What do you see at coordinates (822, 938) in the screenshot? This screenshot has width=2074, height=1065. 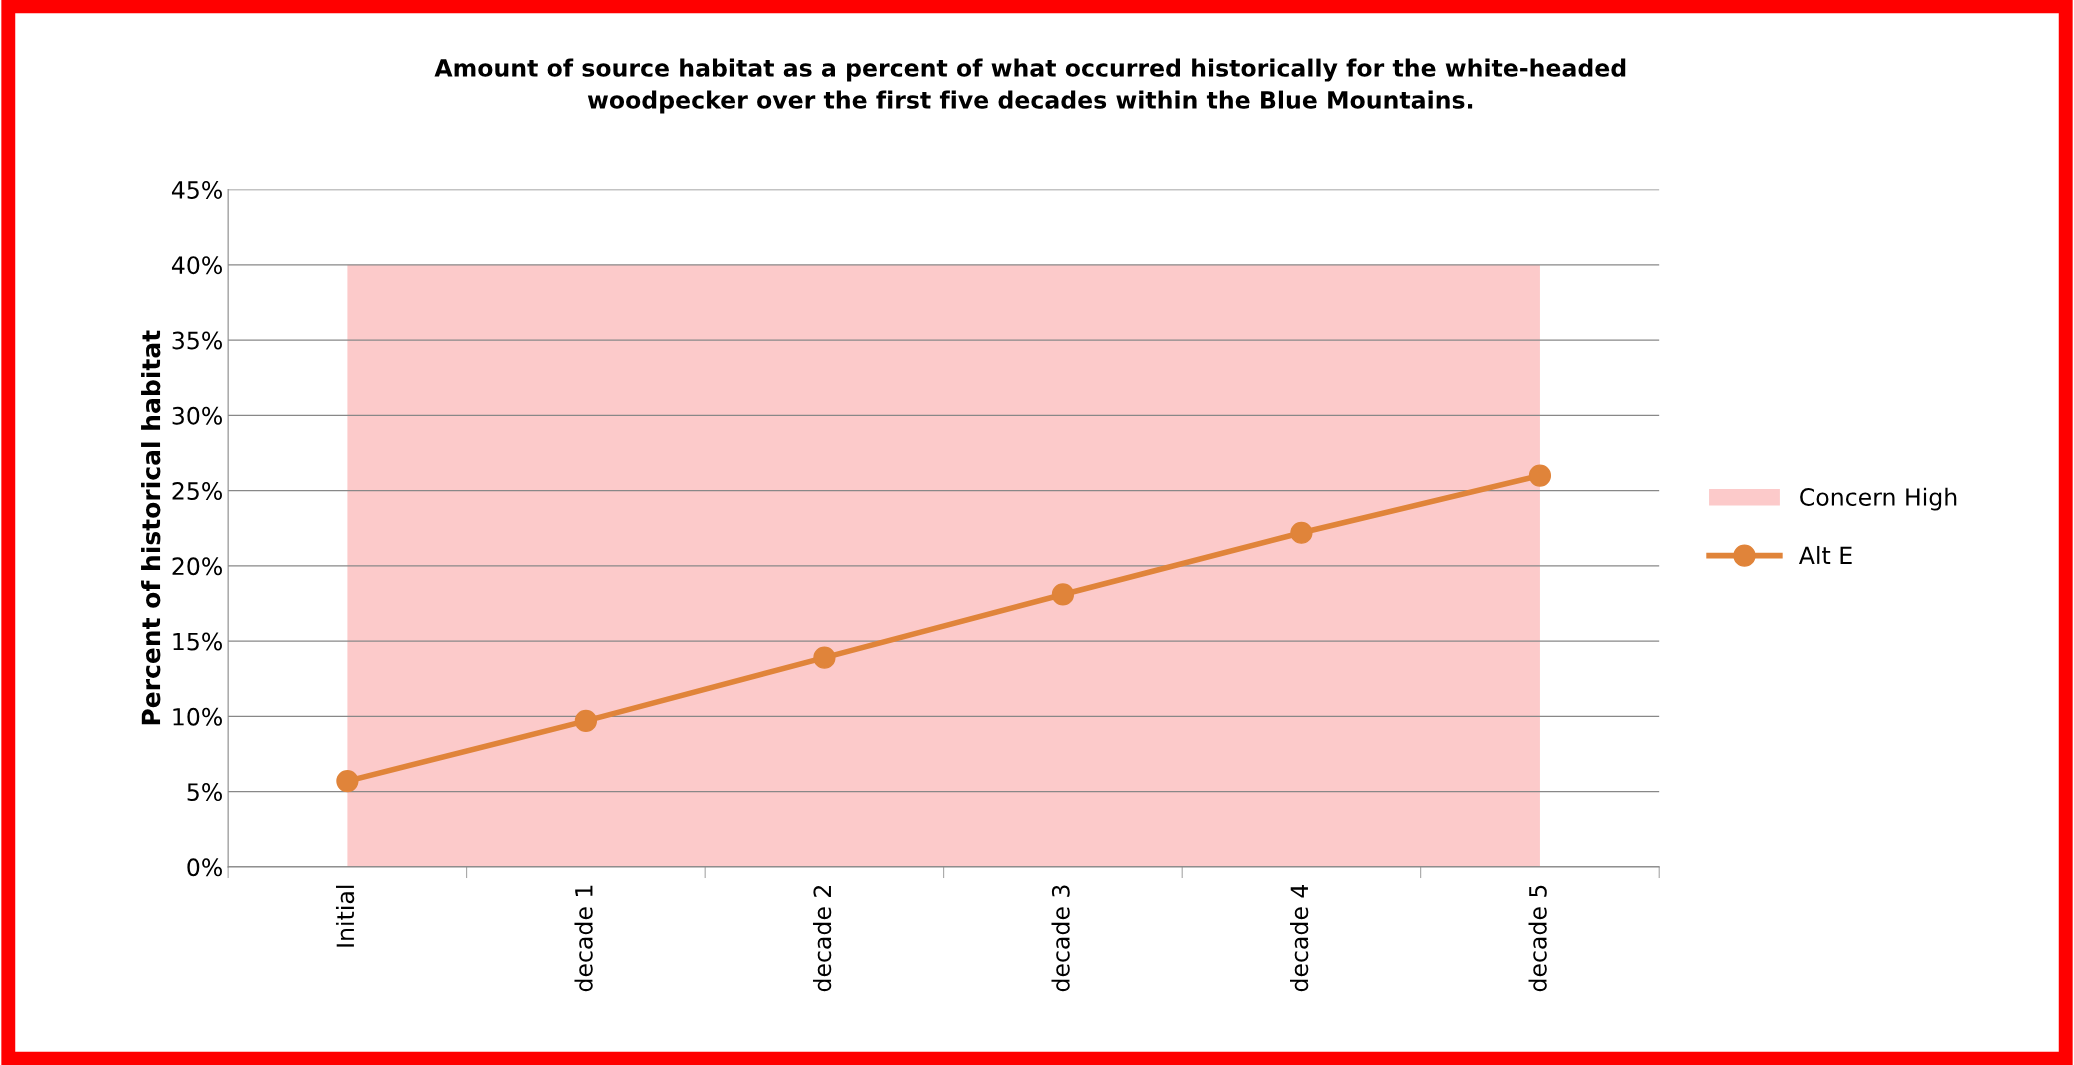 I see `x-tick-label: decade 2` at bounding box center [822, 938].